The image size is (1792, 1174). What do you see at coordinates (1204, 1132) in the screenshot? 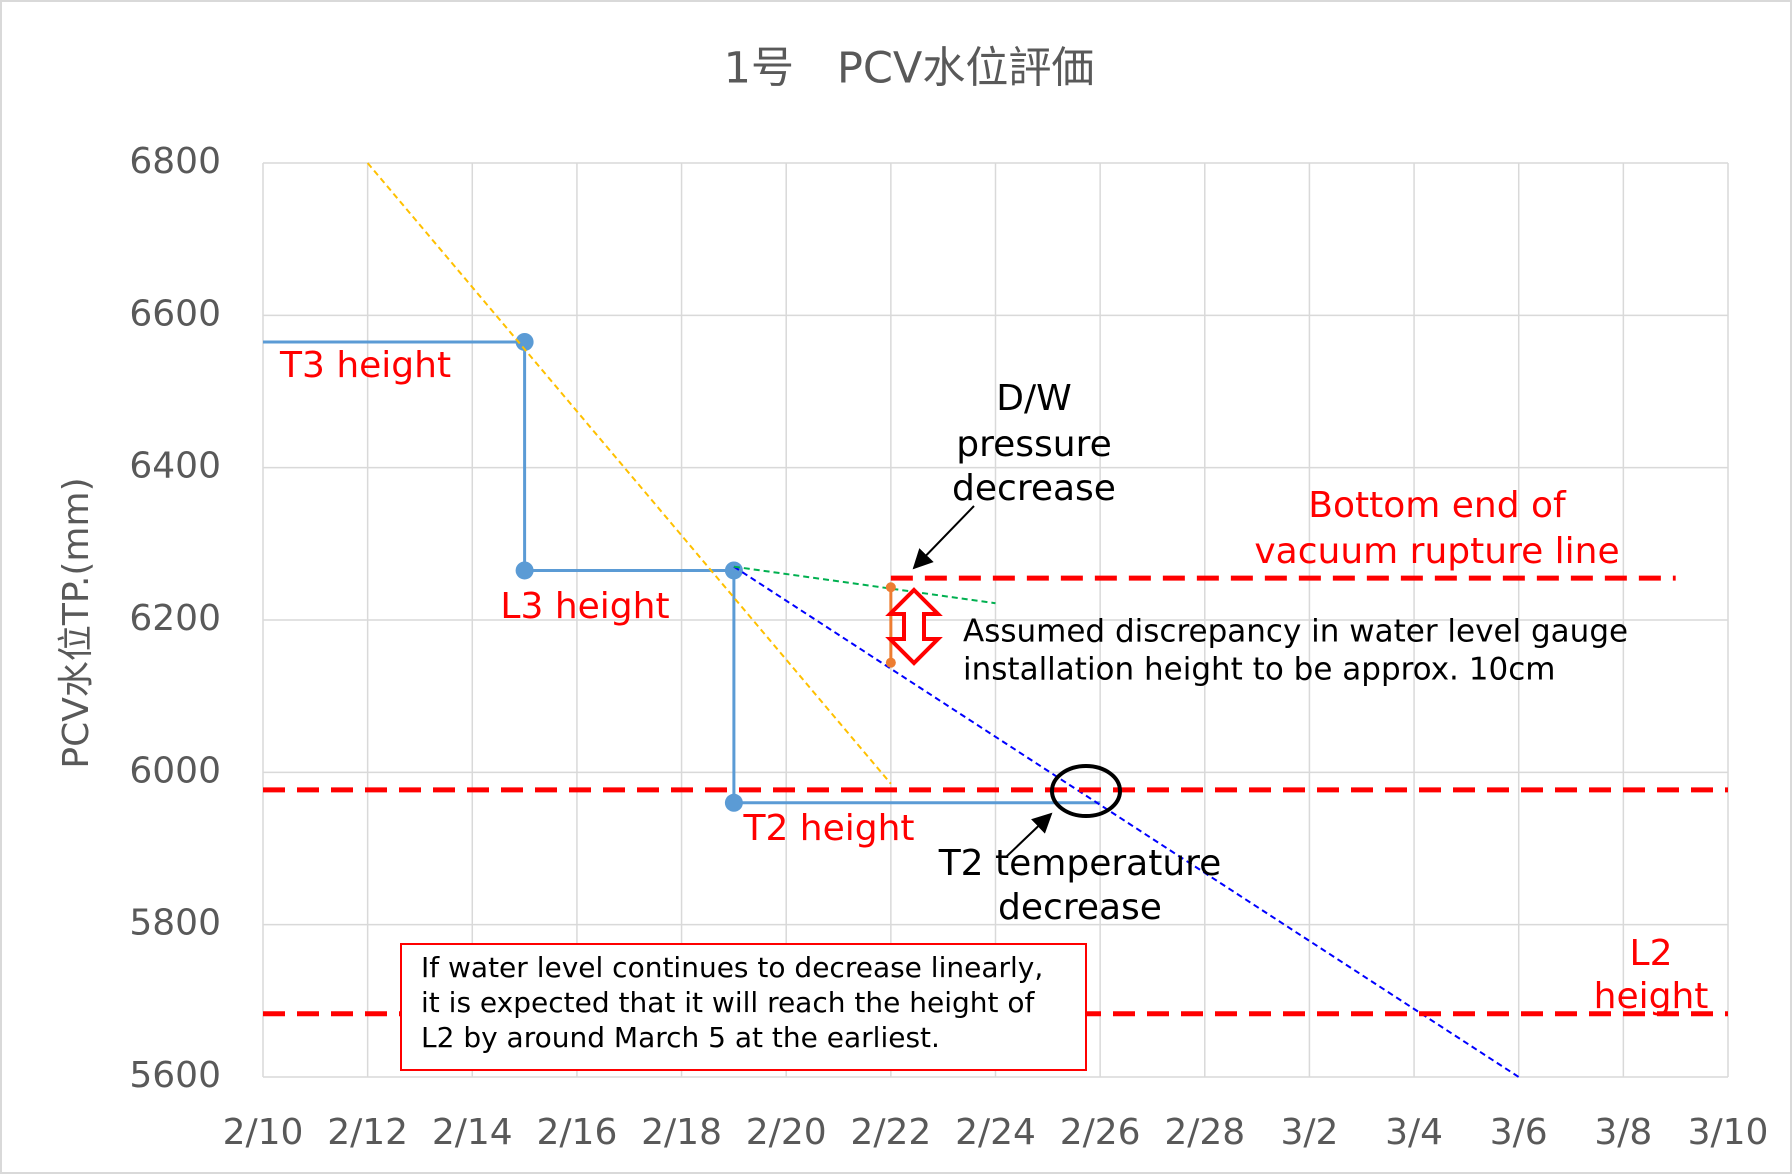
I see `x-tick-label: 2/28` at bounding box center [1204, 1132].